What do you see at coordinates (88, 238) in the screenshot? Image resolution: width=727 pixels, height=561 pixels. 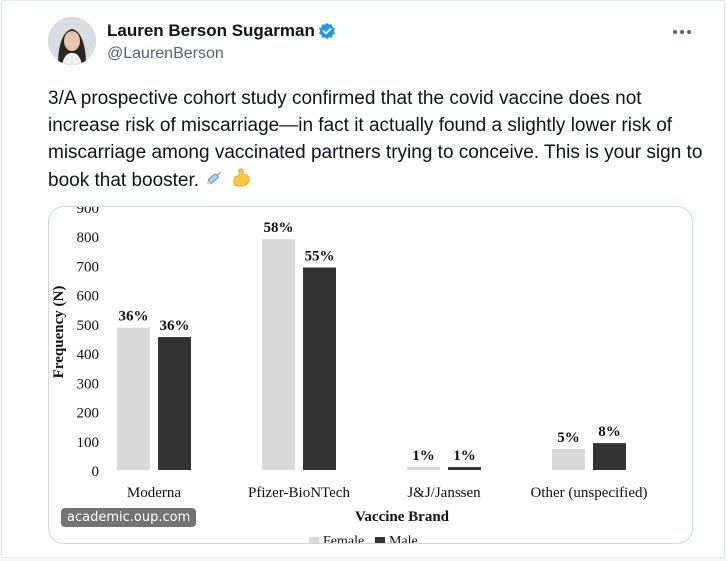 I see `y-tick-label: 800` at bounding box center [88, 238].